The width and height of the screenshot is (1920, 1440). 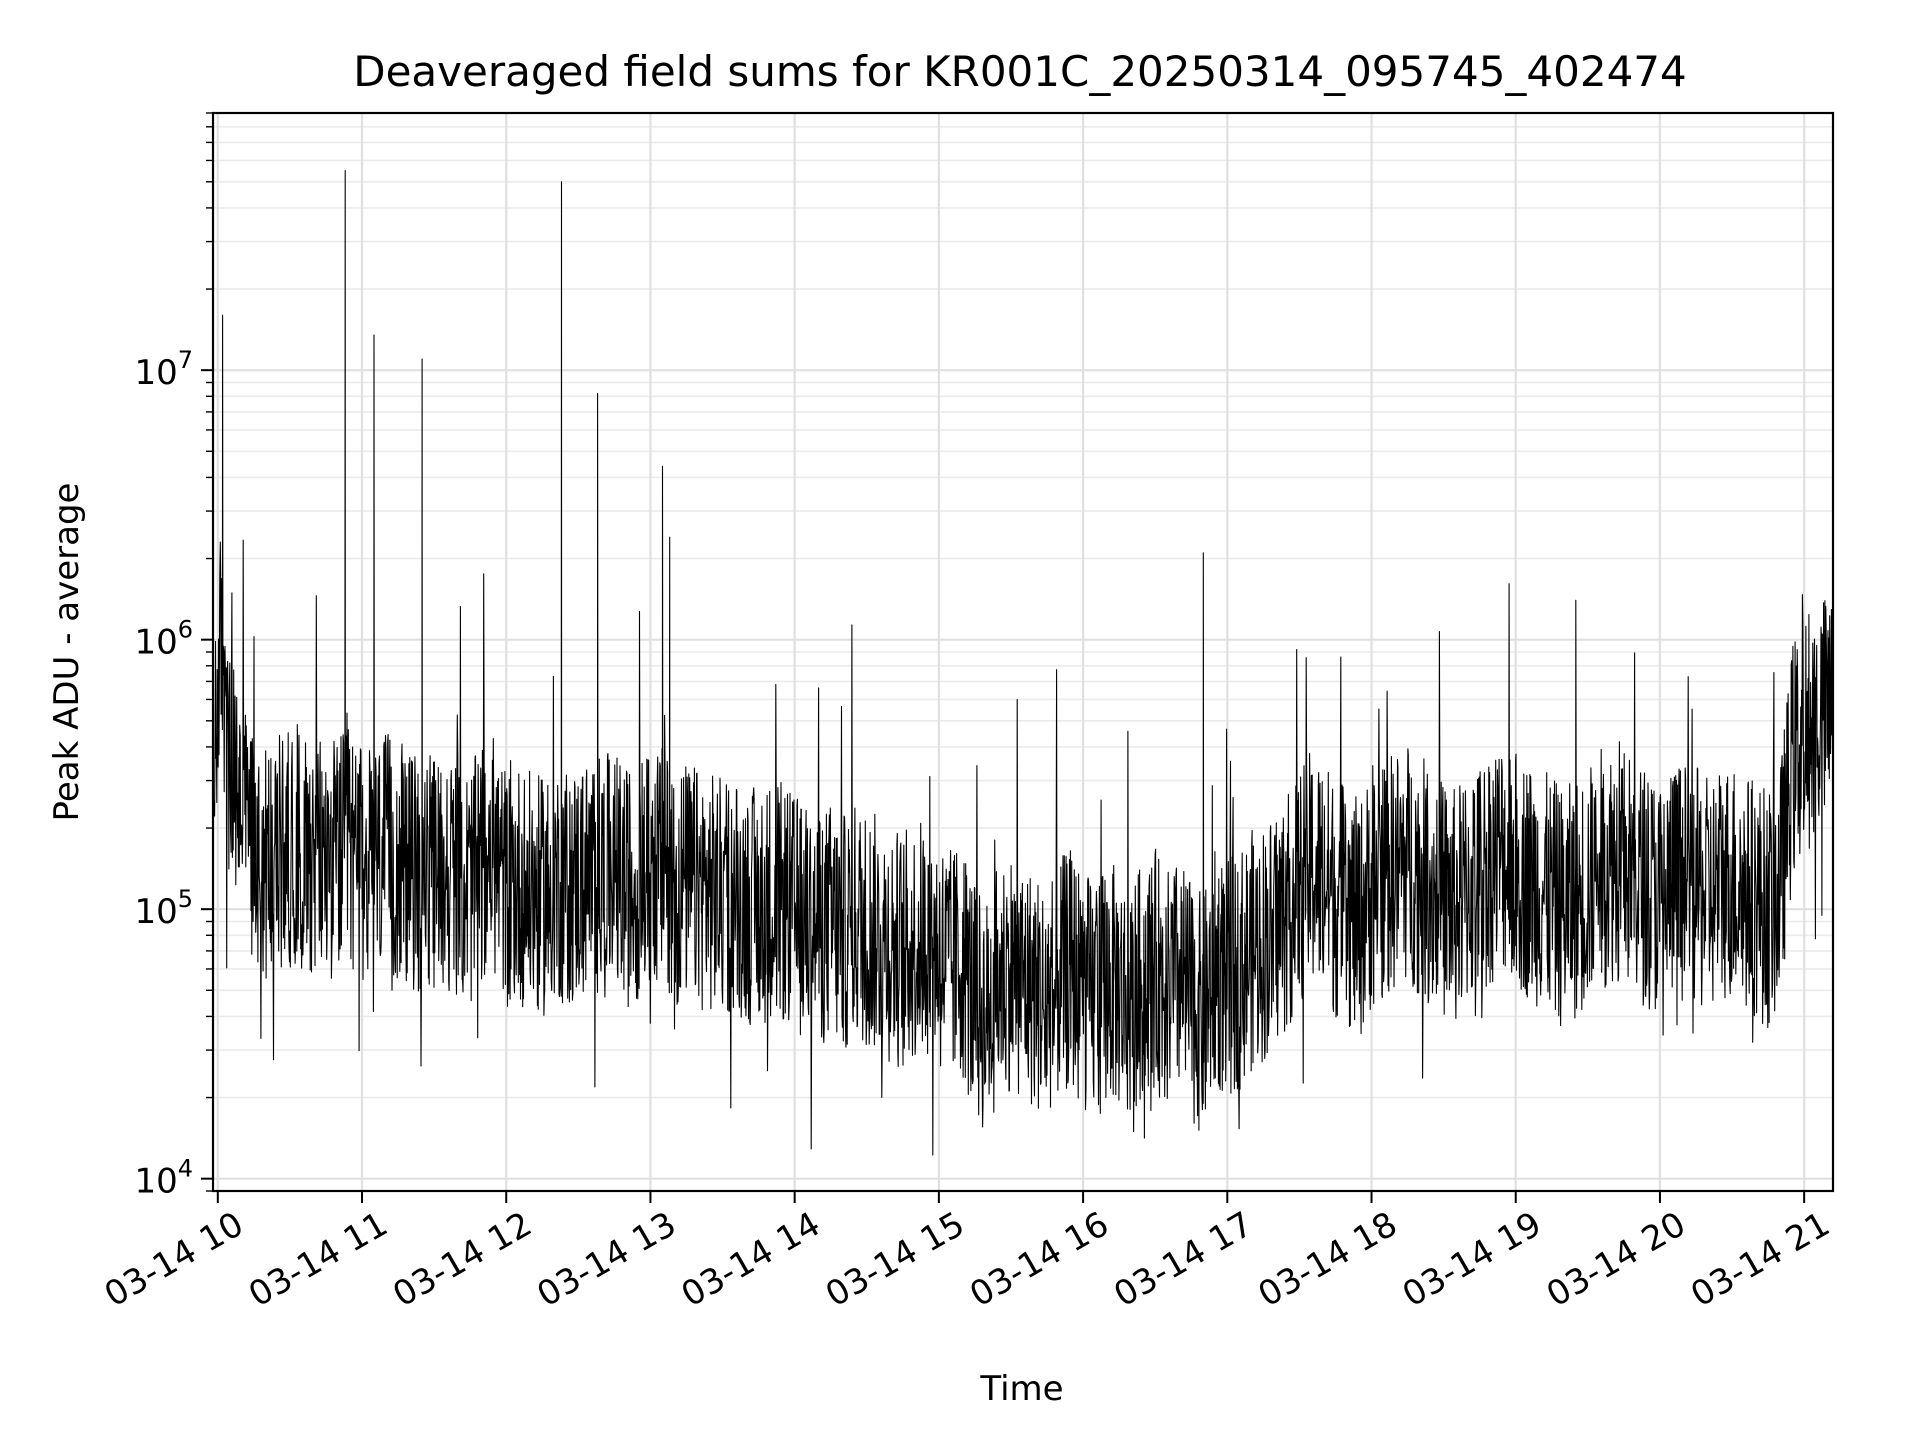 What do you see at coordinates (163, 908) in the screenshot?
I see `y-tick-label: 10⁵` at bounding box center [163, 908].